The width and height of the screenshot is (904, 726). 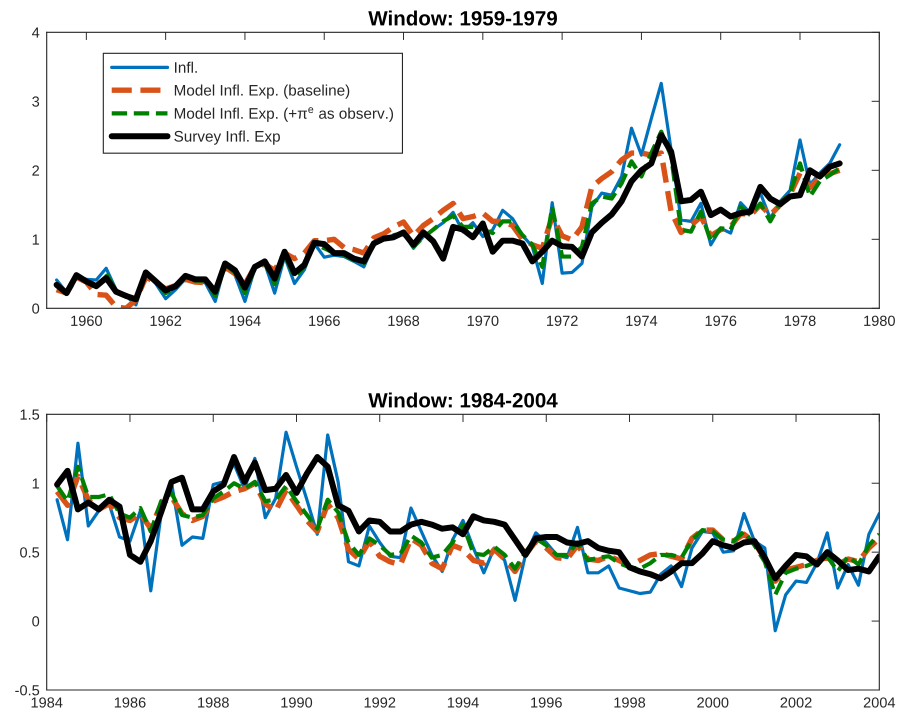 I want to click on x-tick-label: 1962, so click(x=166, y=321).